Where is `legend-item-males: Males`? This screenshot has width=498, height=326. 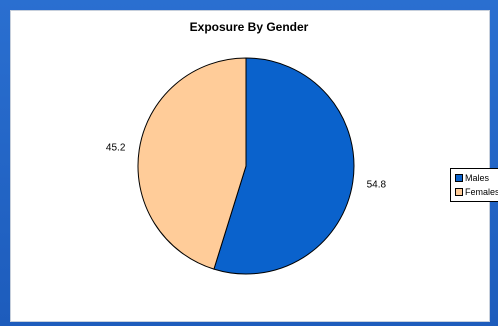
legend-item-males: Males is located at coordinates (472, 178).